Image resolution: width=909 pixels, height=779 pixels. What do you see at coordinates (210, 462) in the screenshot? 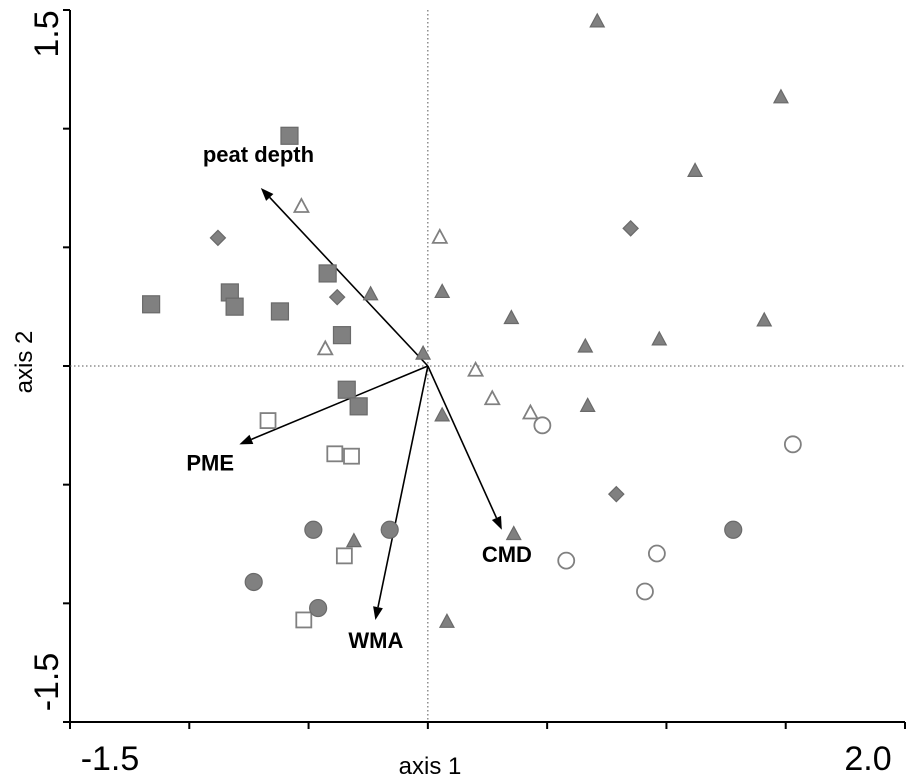
I see `vector-label: PME` at bounding box center [210, 462].